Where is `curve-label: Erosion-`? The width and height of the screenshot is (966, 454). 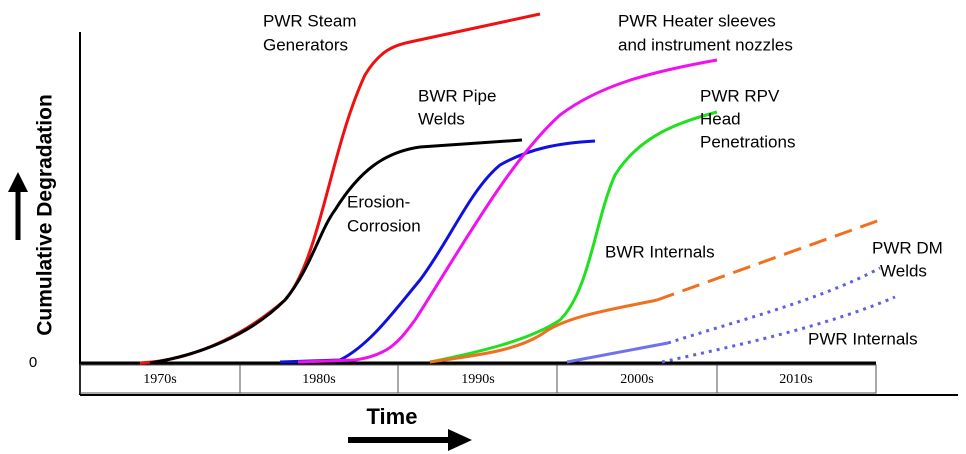
curve-label: Erosion- is located at coordinates (378, 201).